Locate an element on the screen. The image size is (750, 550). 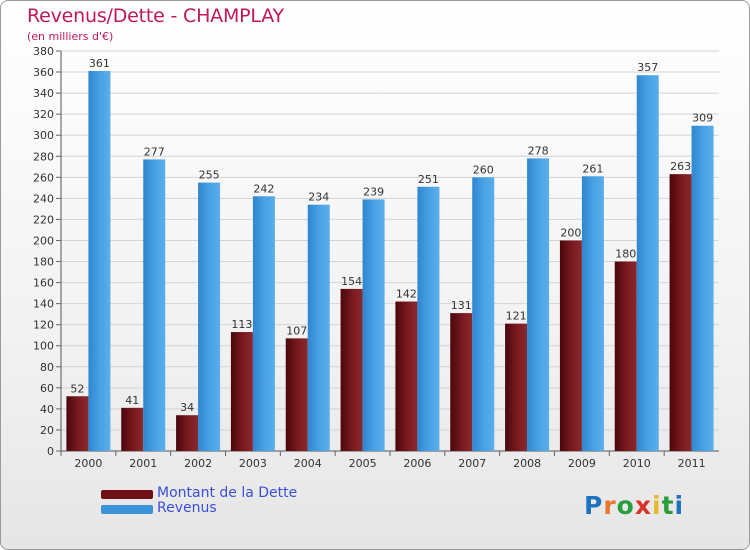
chart-subtitle: (en milliers d'€) is located at coordinates (70, 36).